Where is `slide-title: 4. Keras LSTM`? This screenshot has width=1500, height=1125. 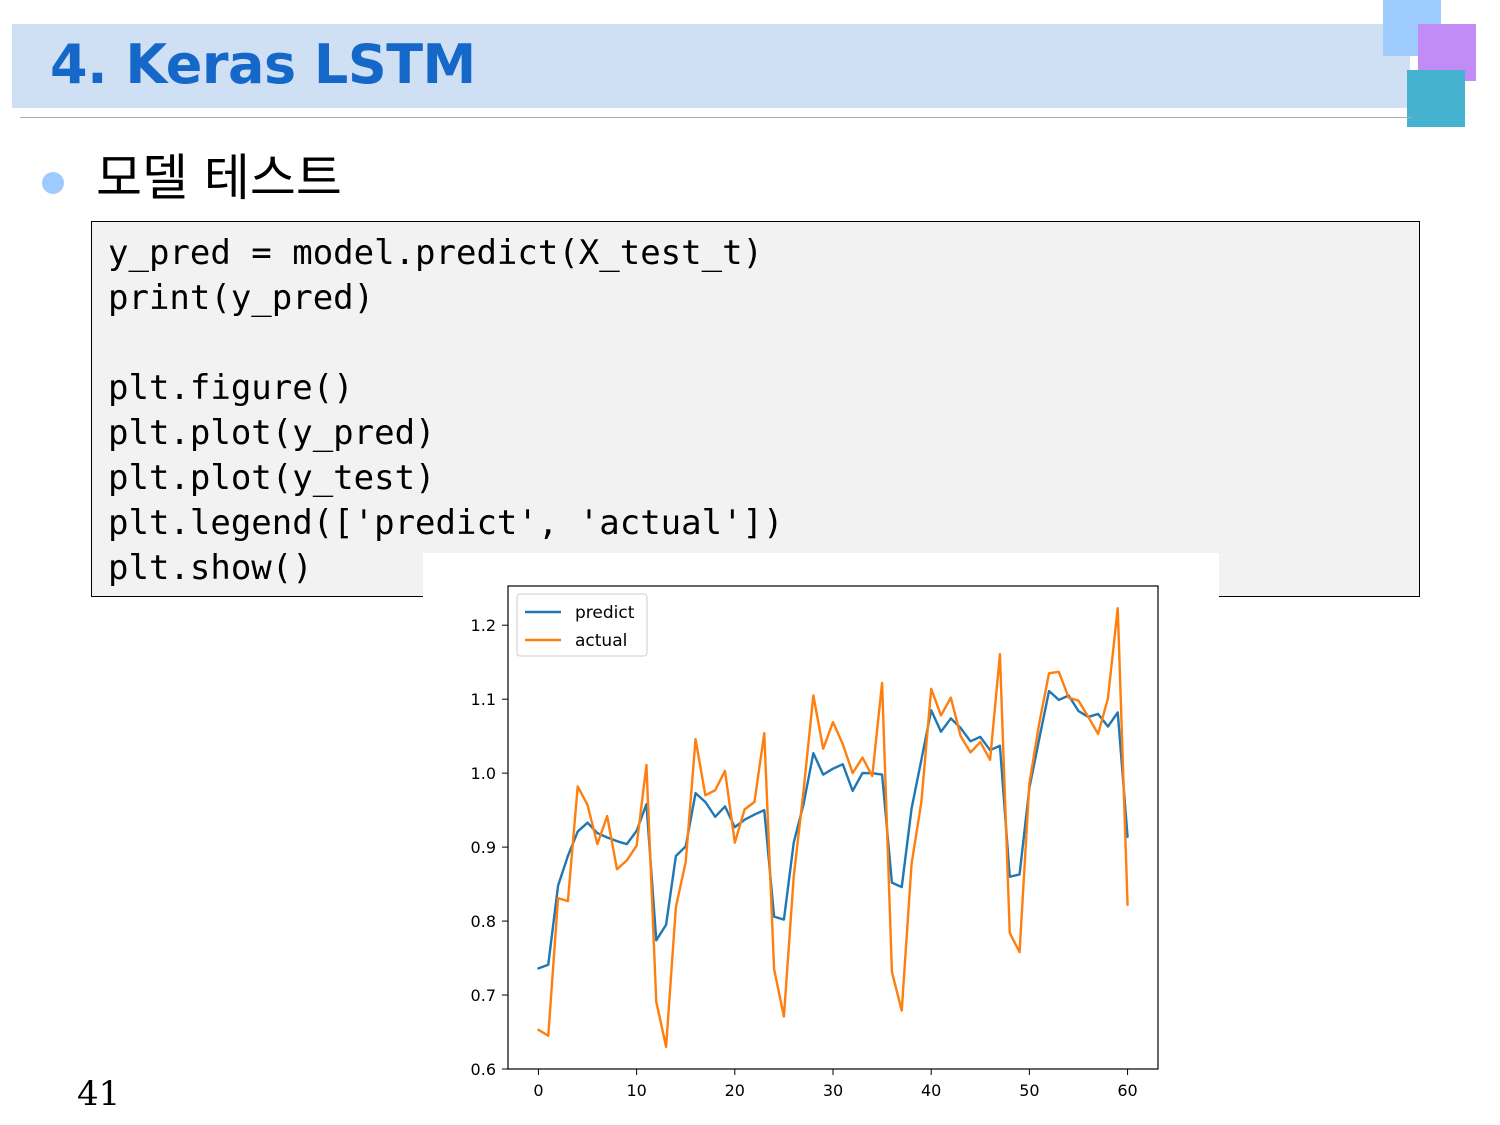 slide-title: 4. Keras LSTM is located at coordinates (263, 64).